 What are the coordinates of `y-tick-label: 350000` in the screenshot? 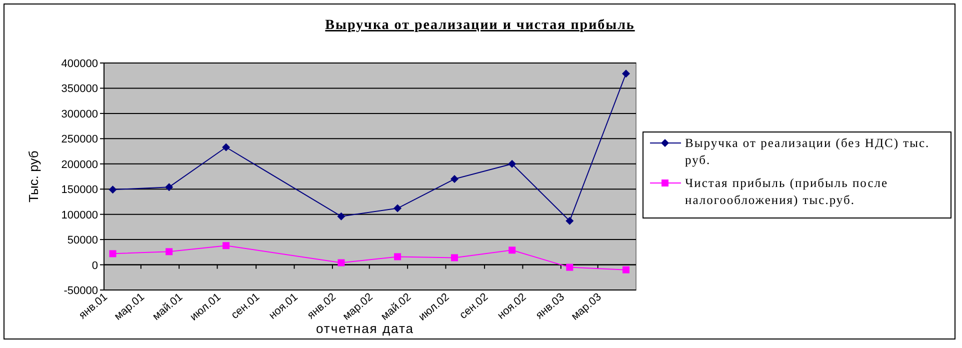 It's located at (79, 89).